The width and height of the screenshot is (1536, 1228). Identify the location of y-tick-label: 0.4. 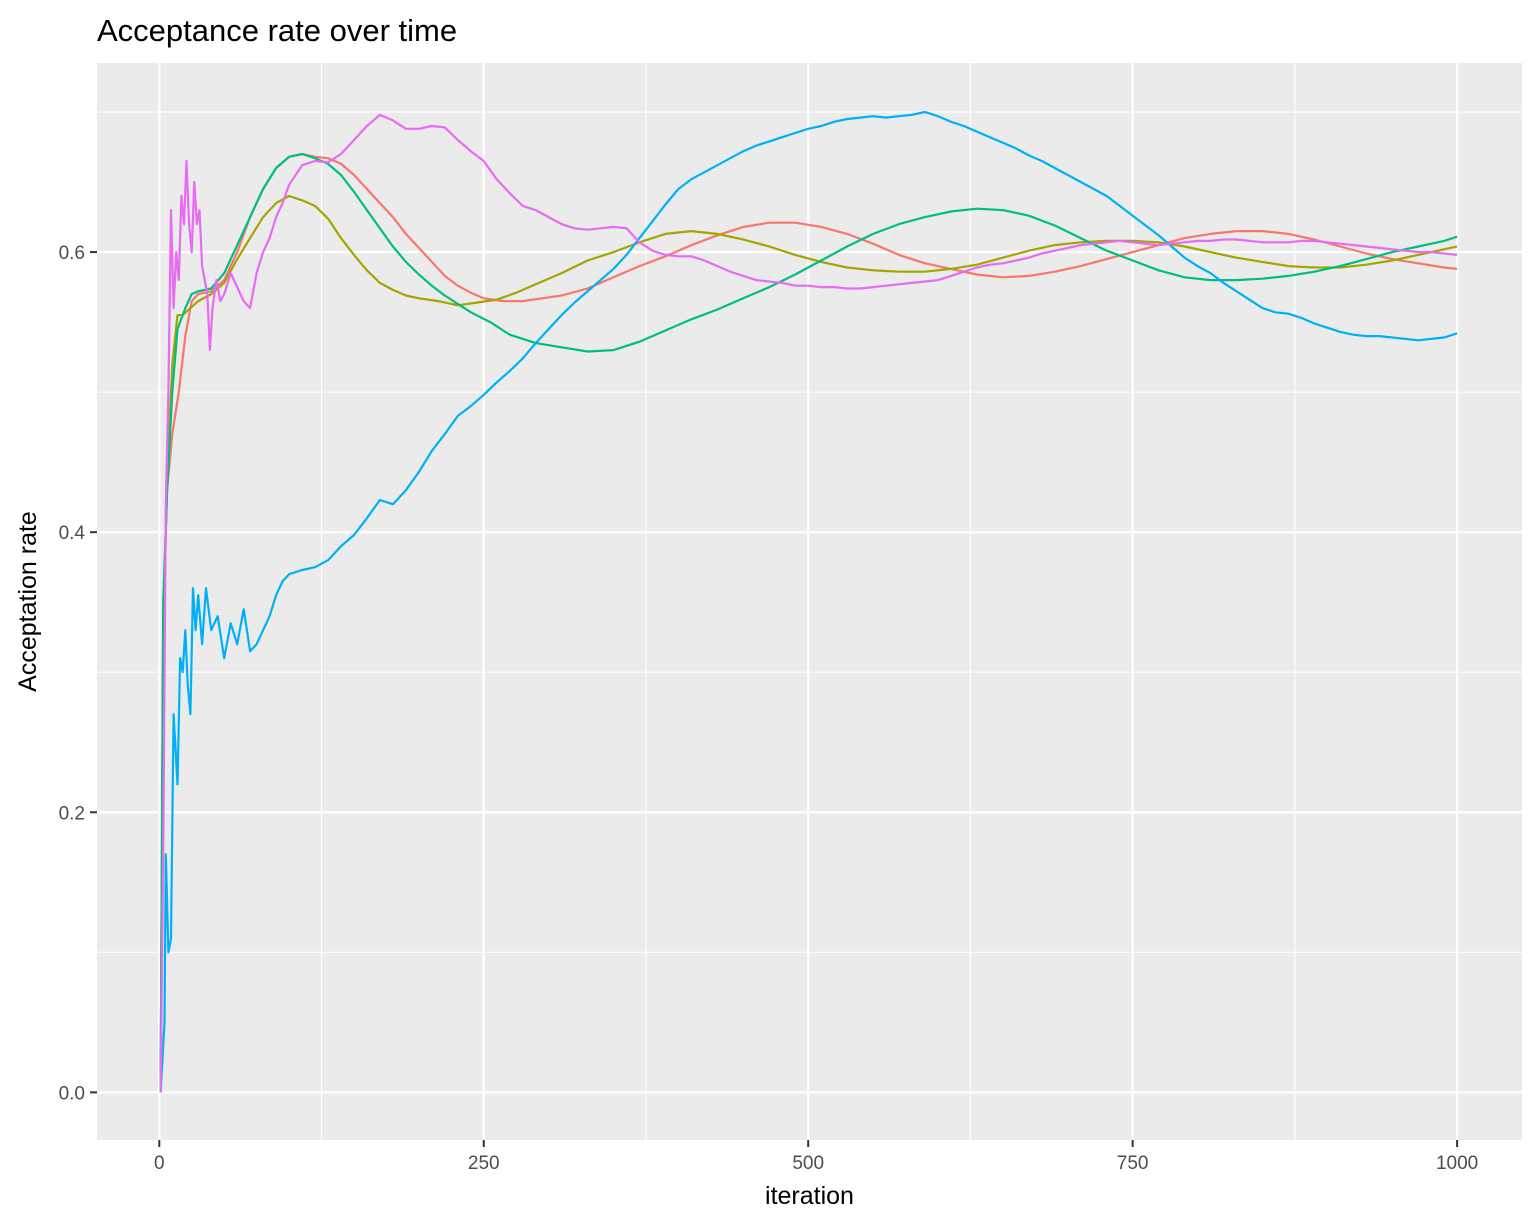
(72, 533).